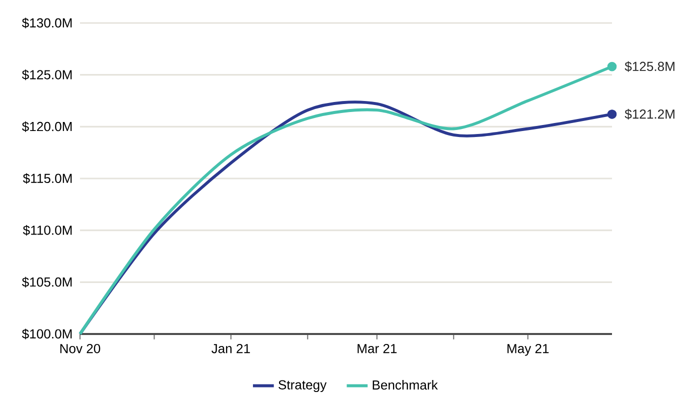 Image resolution: width=693 pixels, height=401 pixels. What do you see at coordinates (47, 230) in the screenshot?
I see `y-tick-label: $110.0M` at bounding box center [47, 230].